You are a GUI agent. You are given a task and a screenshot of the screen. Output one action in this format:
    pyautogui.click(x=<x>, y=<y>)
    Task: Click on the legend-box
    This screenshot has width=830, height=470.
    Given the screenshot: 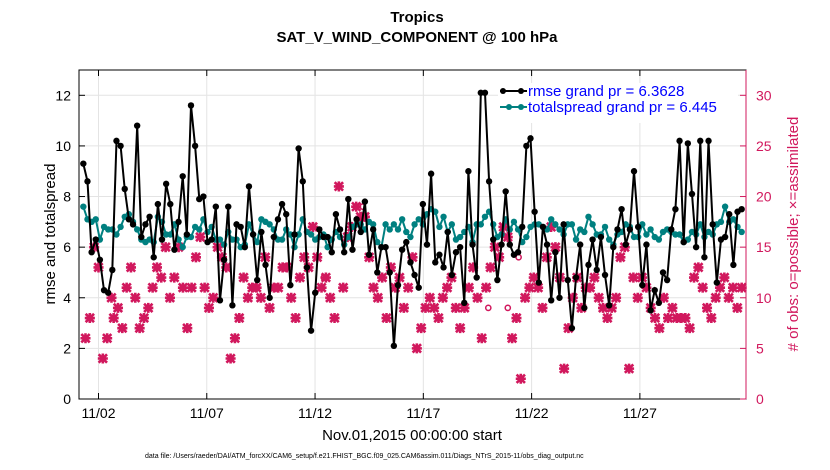 What is the action you would take?
    pyautogui.click(x=618, y=103)
    